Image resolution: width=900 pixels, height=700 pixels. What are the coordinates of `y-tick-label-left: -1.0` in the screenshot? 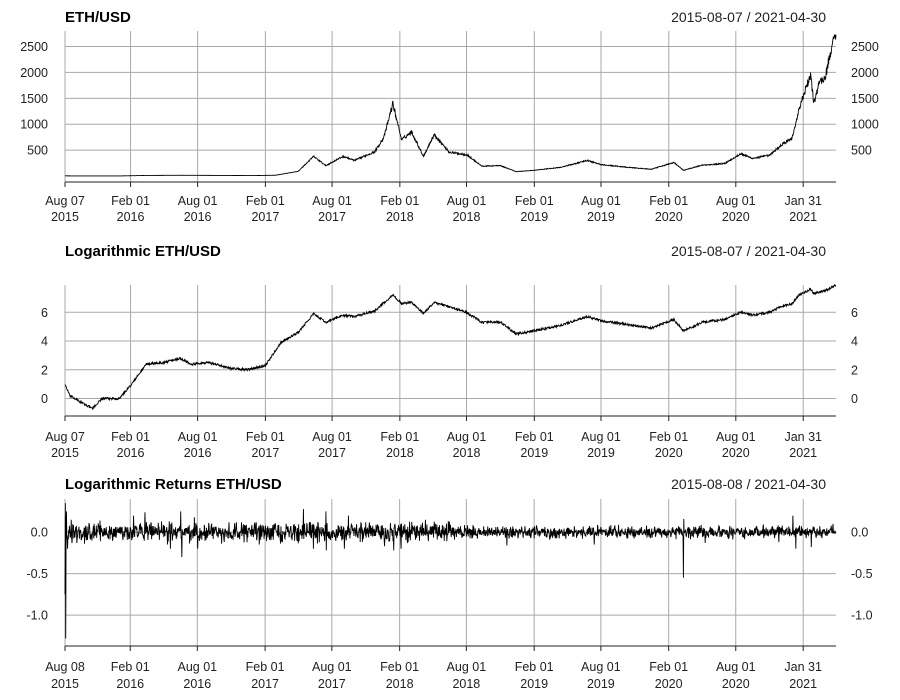 It's located at (37, 616).